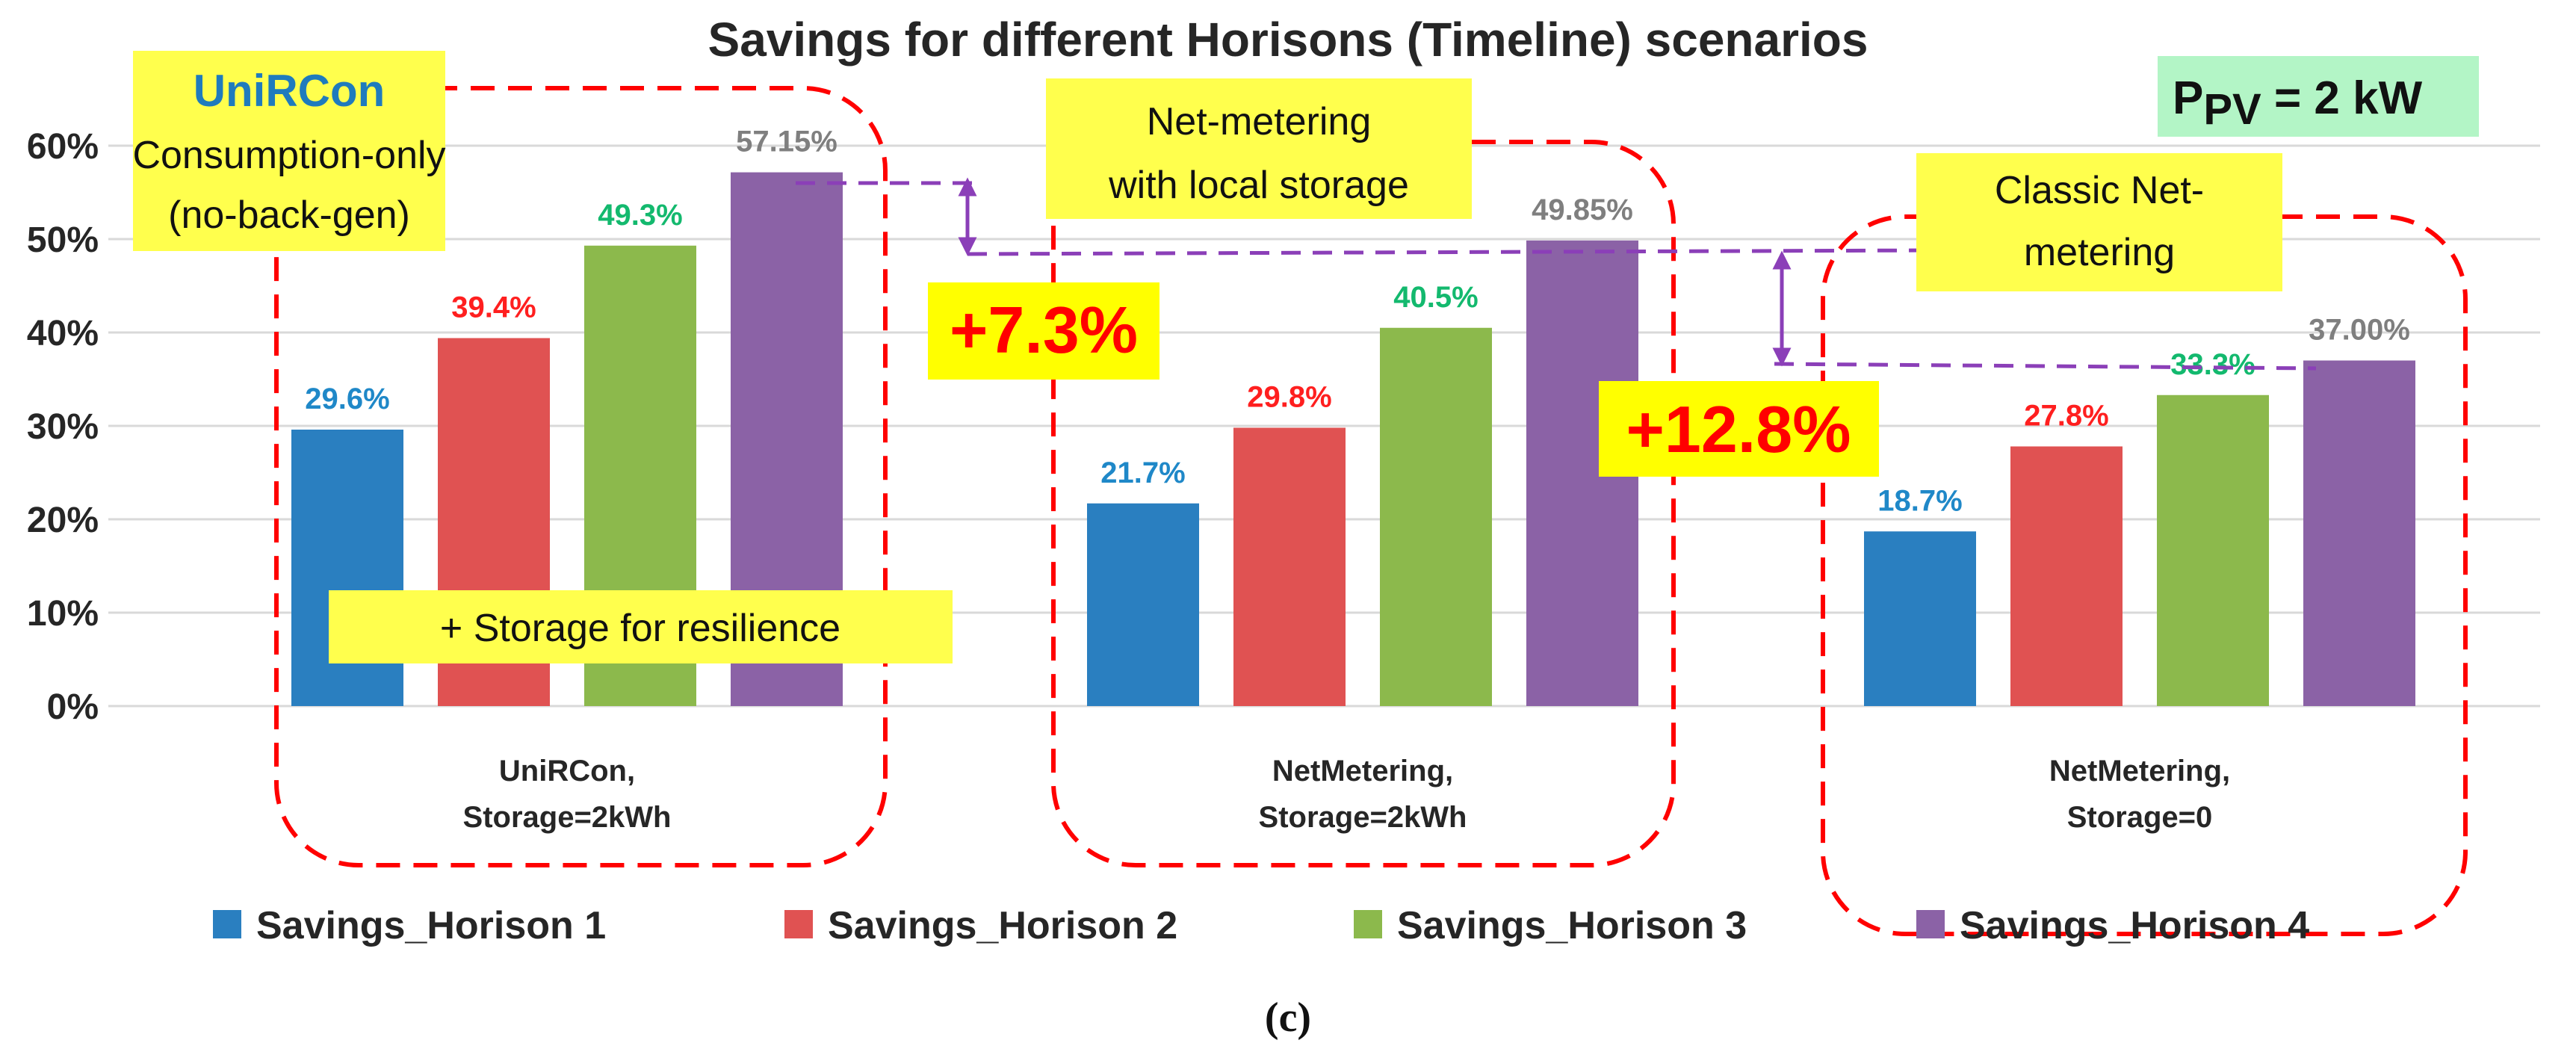  I want to click on y-axis-ticks: 0% 10% 20% 30% 40% 50% 60%, so click(63, 427).